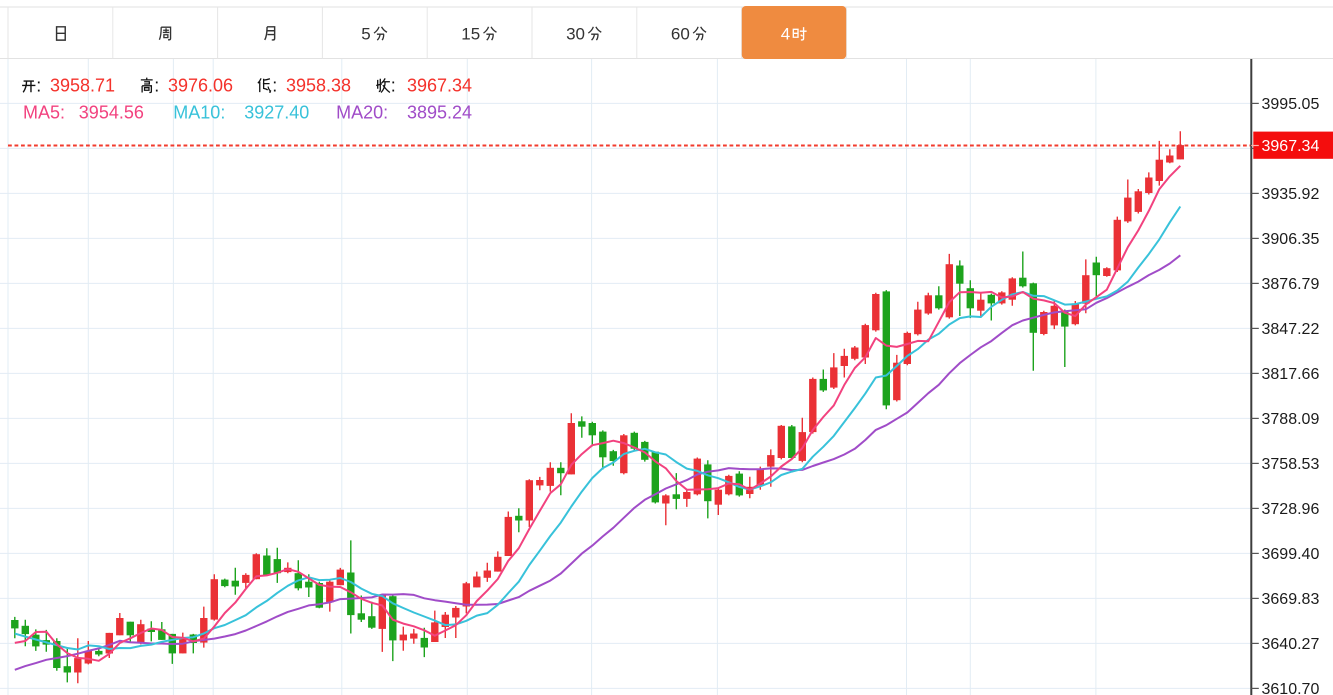  Describe the element at coordinates (785, 34) in the screenshot. I see `svg-text: 4` at that location.